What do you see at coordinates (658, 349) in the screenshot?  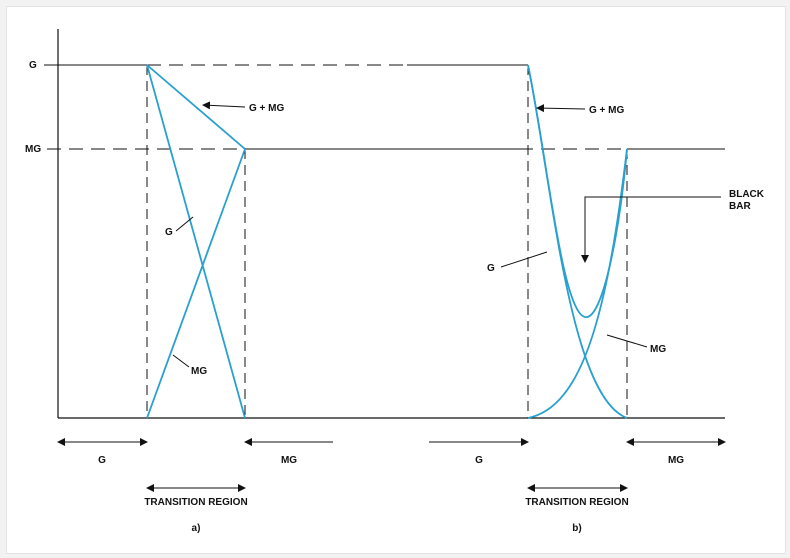 I see `label-b-mg: MG` at bounding box center [658, 349].